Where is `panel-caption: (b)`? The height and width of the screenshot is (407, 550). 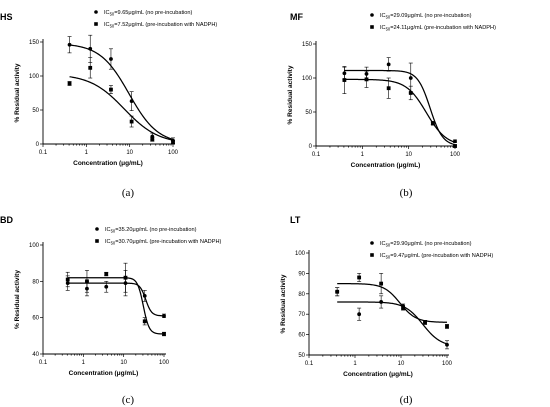
panel-caption: (b) is located at coordinates (406, 193).